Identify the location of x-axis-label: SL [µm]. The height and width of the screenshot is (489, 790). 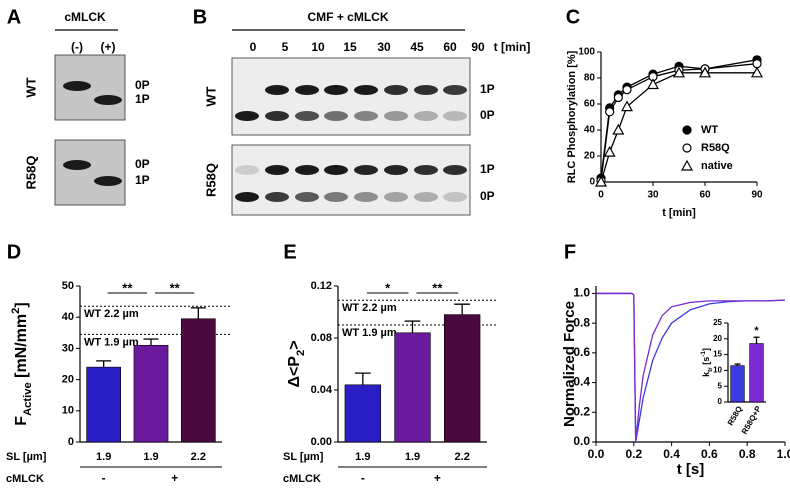
(26, 457).